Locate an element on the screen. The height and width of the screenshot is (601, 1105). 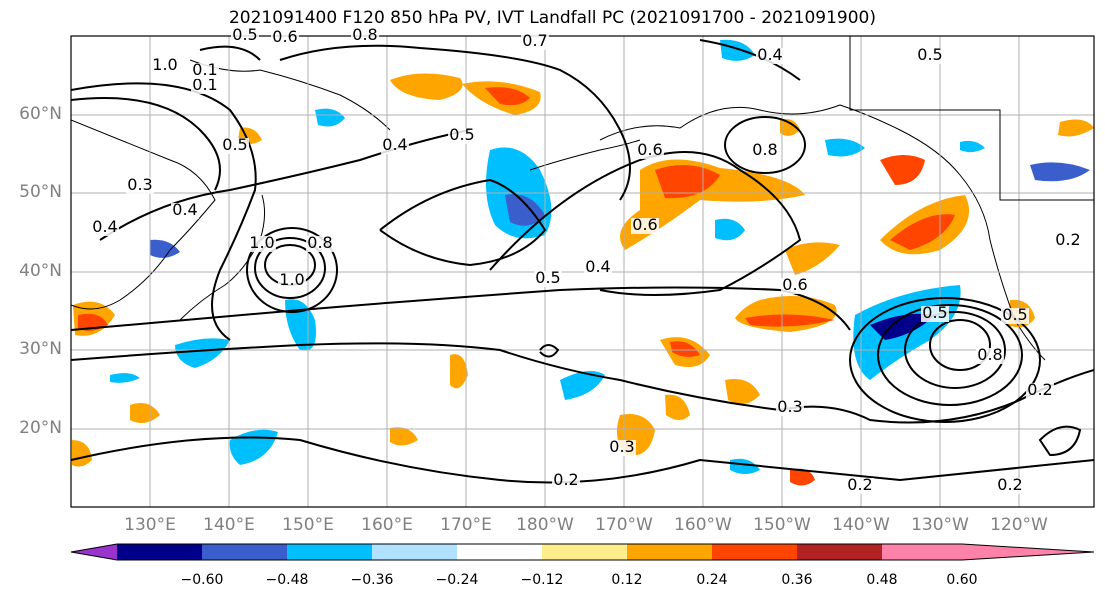
colorbar-high-extension is located at coordinates (1028, 552).